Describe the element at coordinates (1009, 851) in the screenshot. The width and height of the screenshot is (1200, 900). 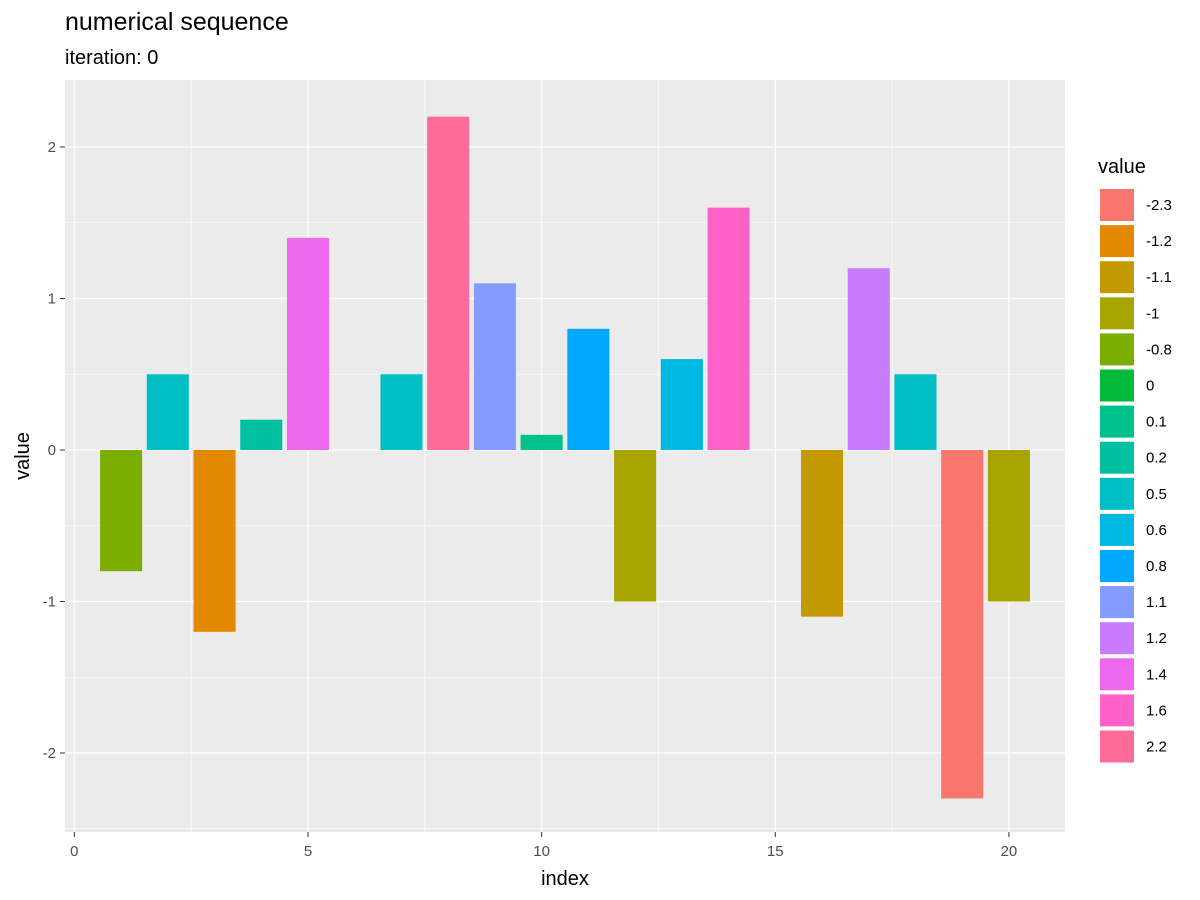
I see `x-tick-label: 20` at that location.